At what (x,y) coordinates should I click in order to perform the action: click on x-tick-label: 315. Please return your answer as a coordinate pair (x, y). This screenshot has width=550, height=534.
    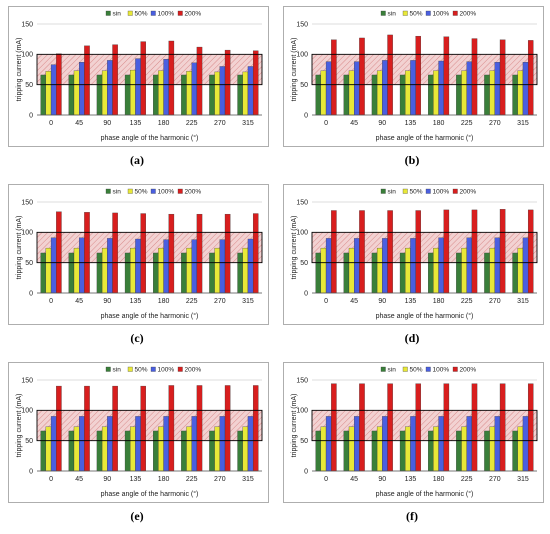
    Looking at the image, I should click on (523, 123).